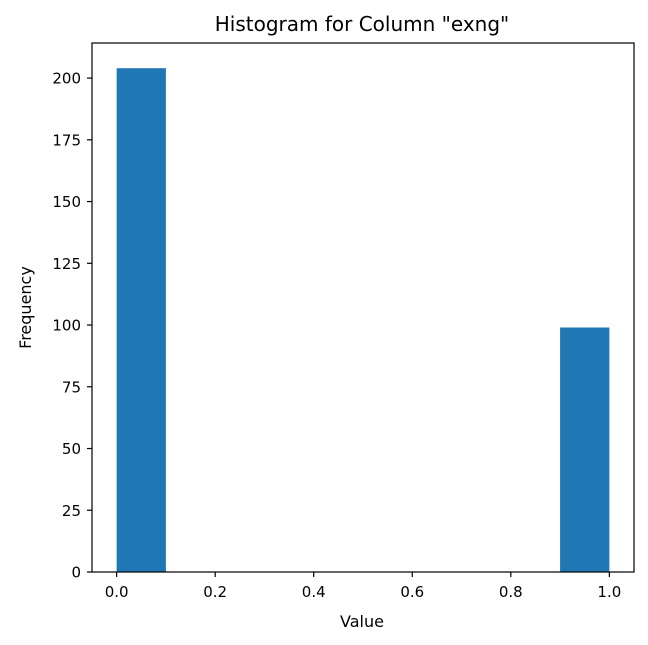 The width and height of the screenshot is (648, 645). I want to click on y-tick-label: 150, so click(66, 202).